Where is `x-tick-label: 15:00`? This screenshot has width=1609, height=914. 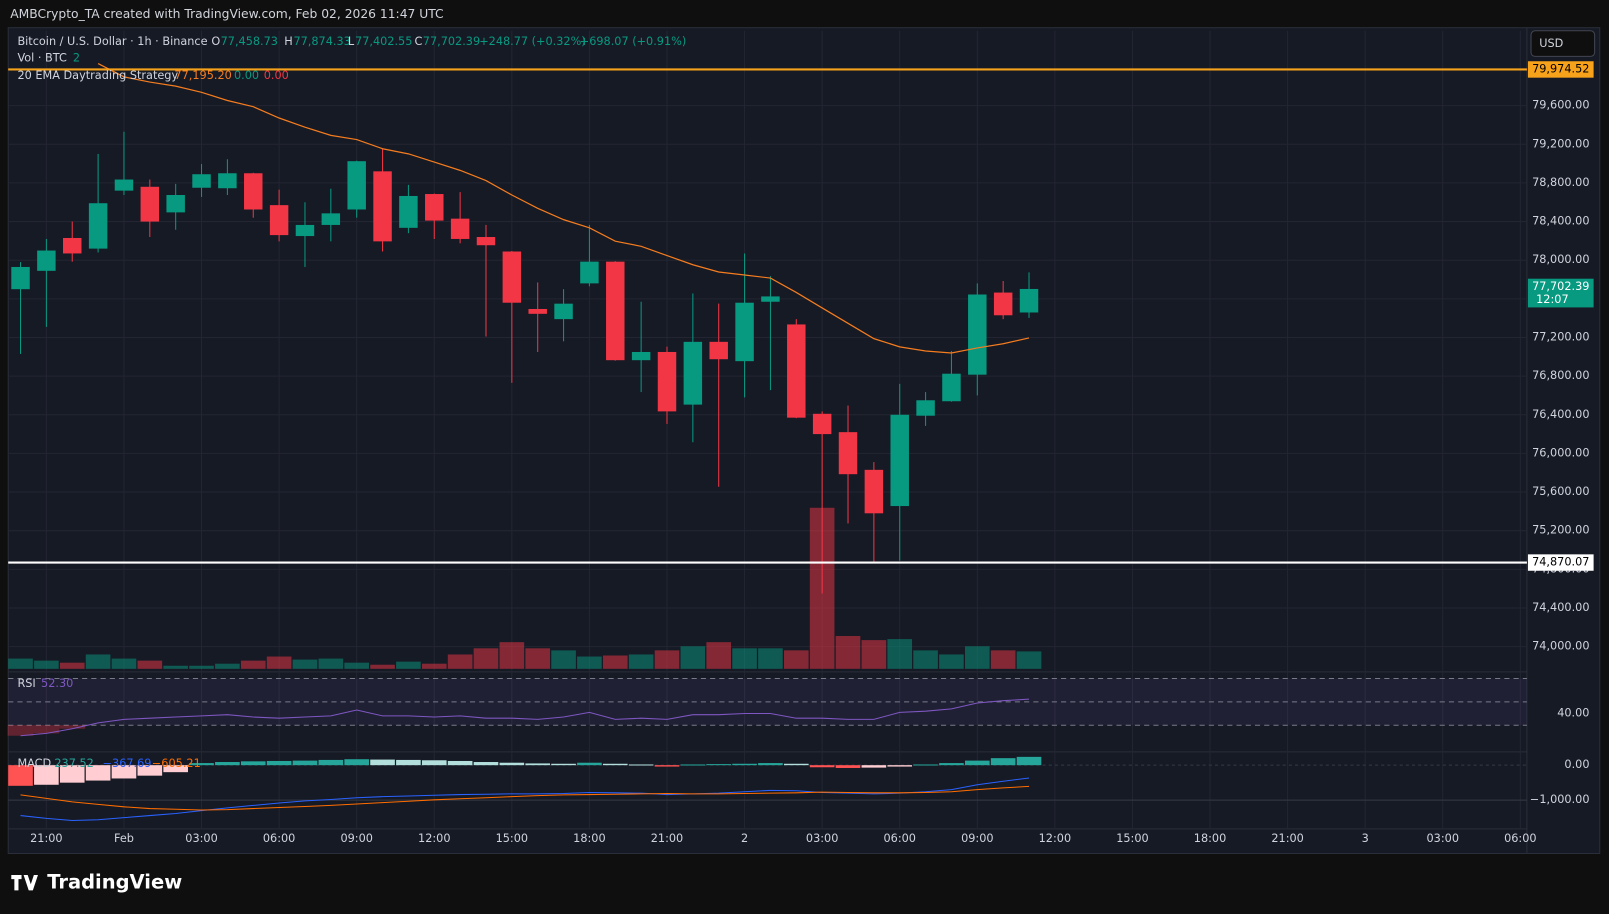
x-tick-label: 15:00 is located at coordinates (512, 838).